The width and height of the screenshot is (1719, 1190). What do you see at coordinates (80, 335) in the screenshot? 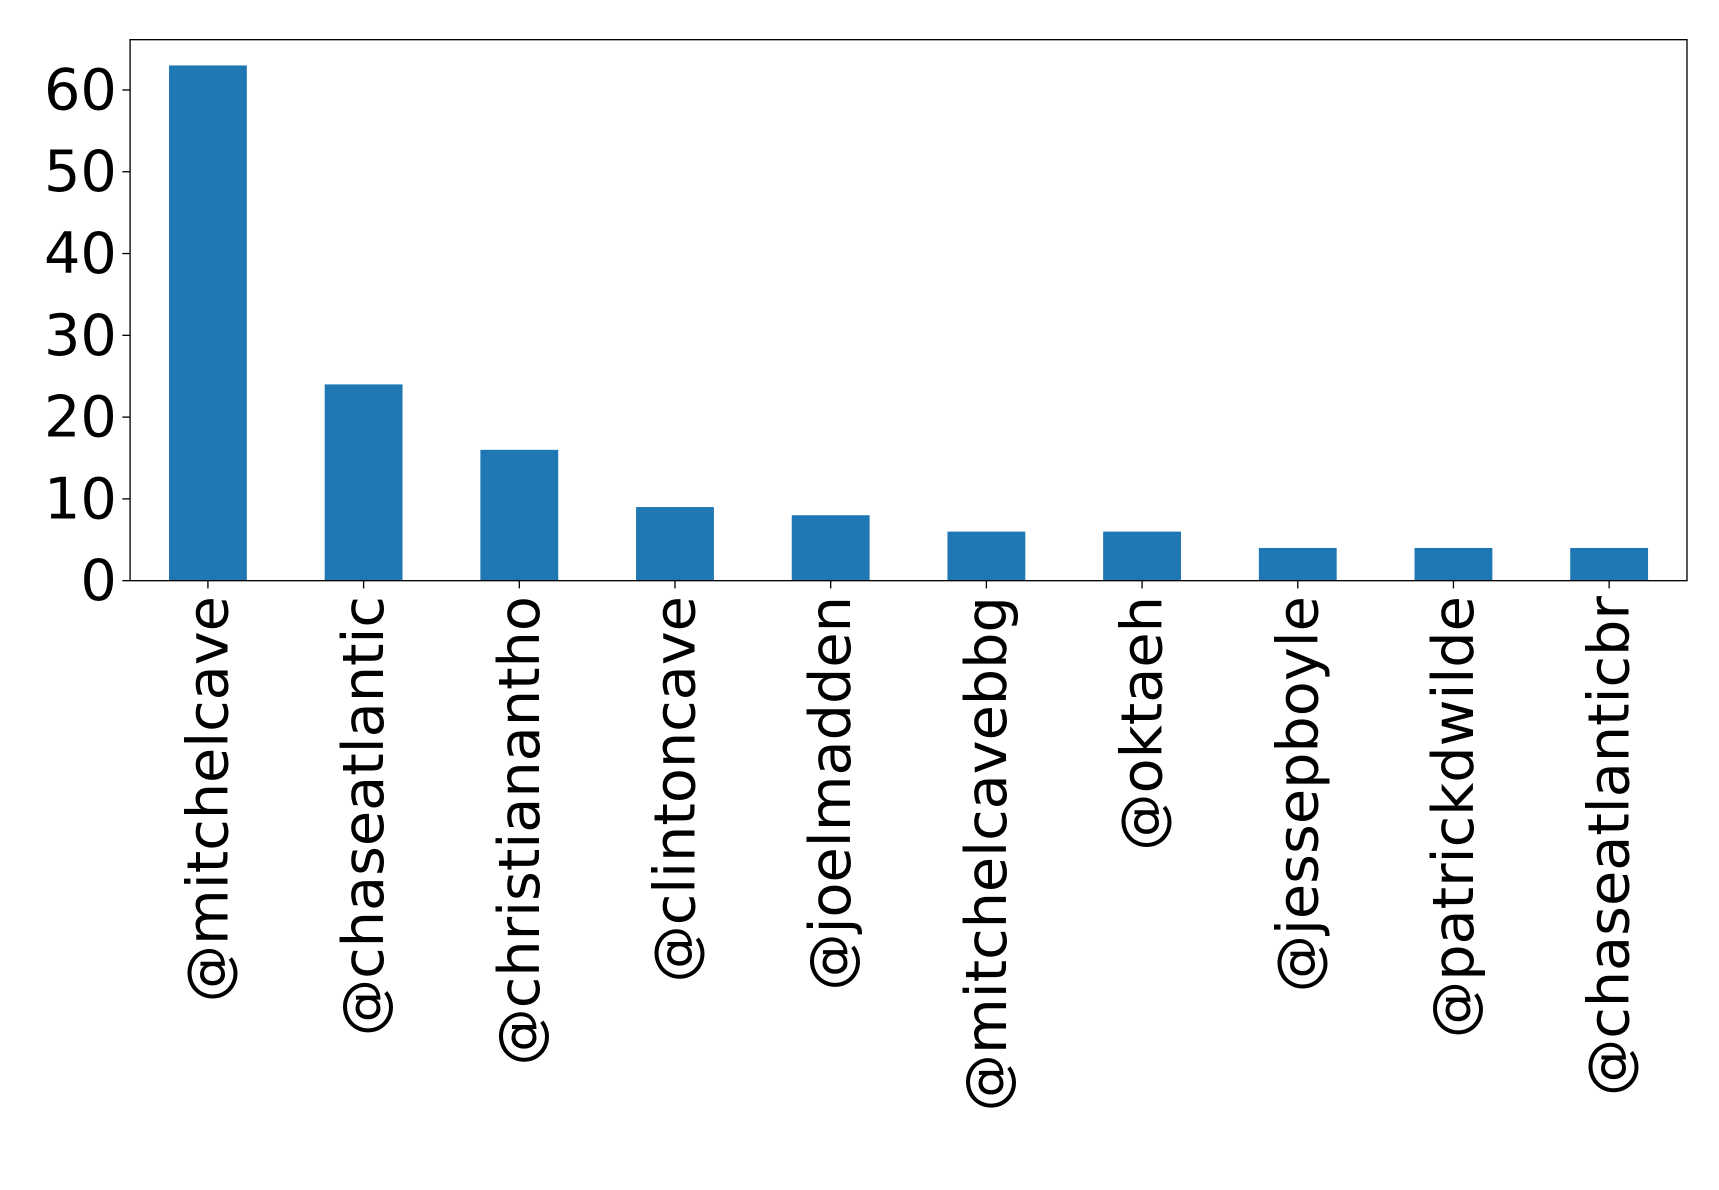
I see `y-tick-label: 30` at bounding box center [80, 335].